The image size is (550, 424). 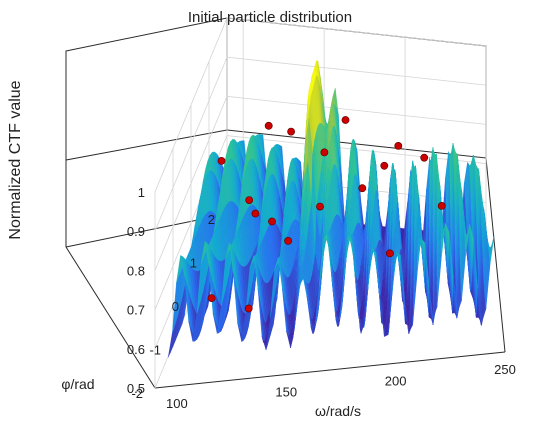 I want to click on z-tick-label: 0.5, so click(x=136, y=388).